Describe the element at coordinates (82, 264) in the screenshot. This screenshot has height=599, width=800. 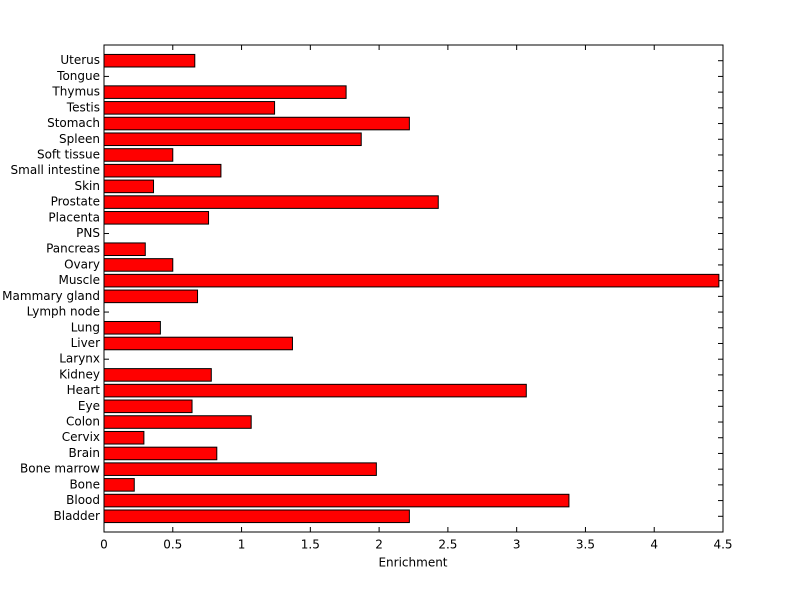
I see `y-tick-label: Ovary` at that location.